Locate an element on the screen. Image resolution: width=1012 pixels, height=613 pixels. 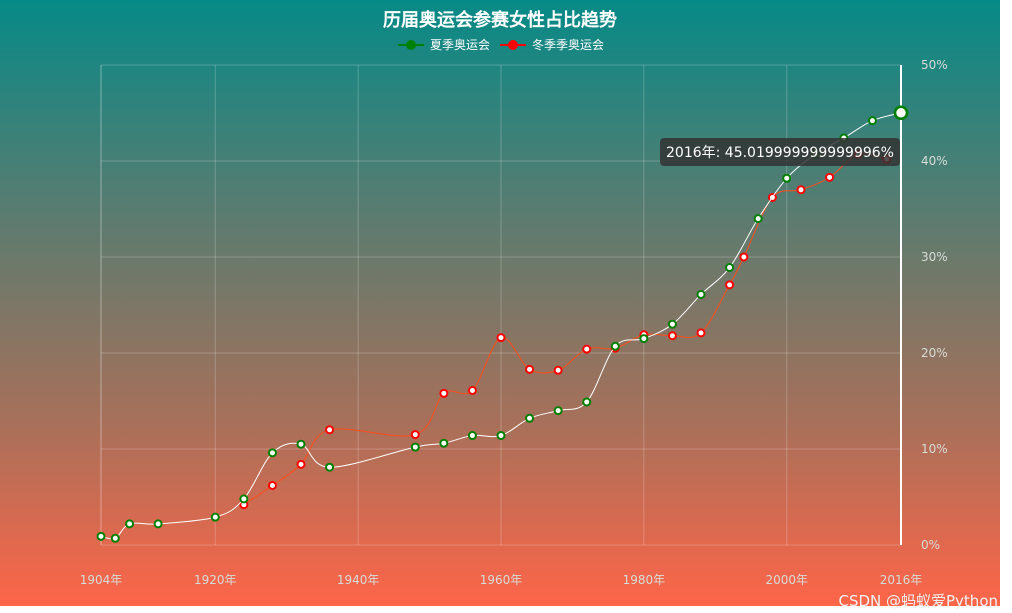
x-tick-label: 1960年 is located at coordinates (501, 580).